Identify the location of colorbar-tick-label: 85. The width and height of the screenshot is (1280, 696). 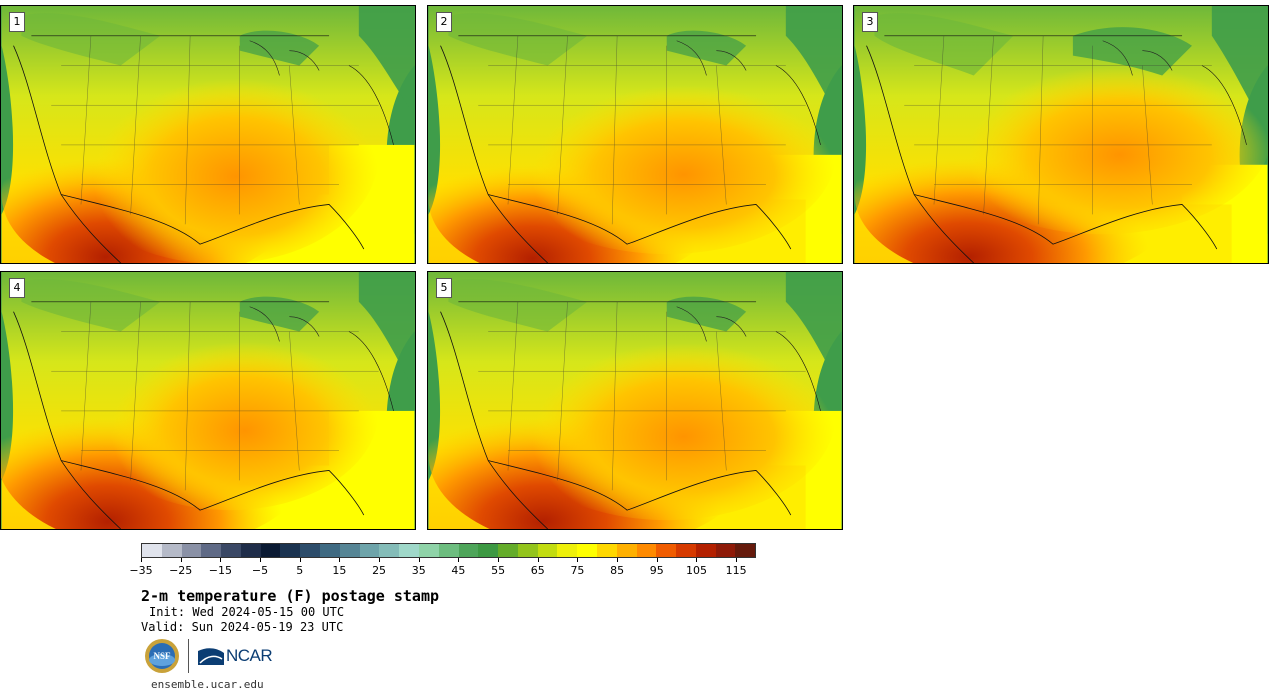
(617, 570).